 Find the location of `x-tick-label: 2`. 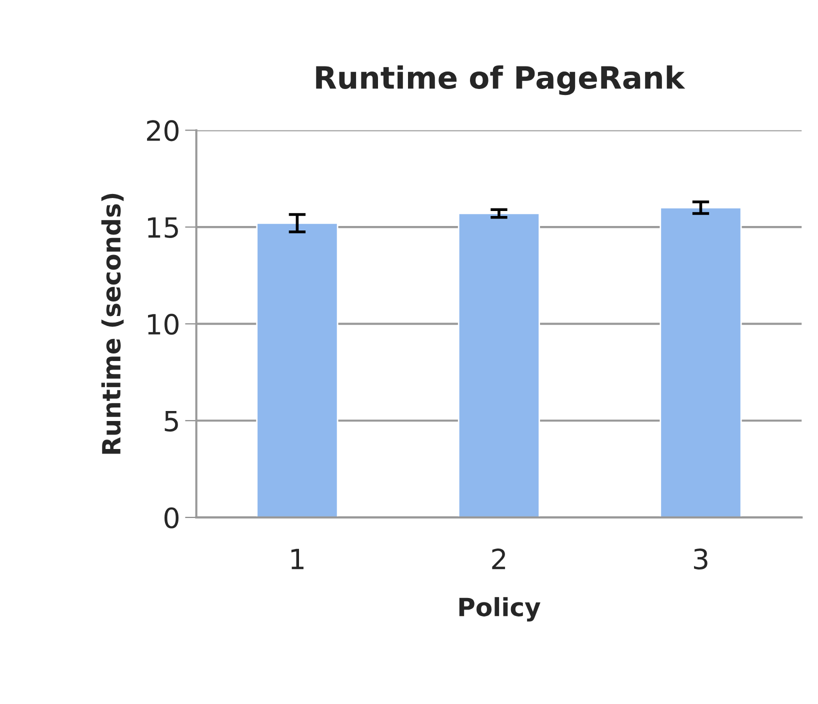

x-tick-label: 2 is located at coordinates (499, 559).